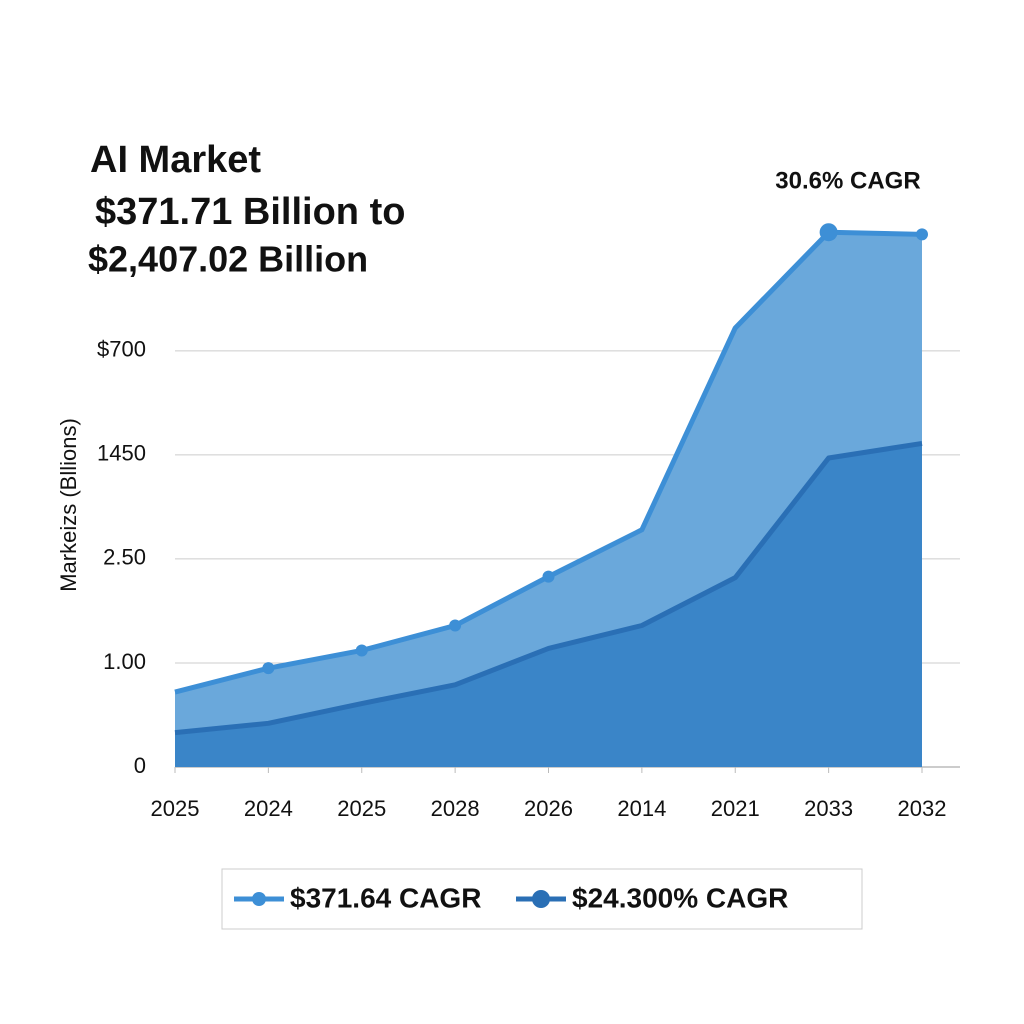 This screenshot has height=1024, width=1024. Describe the element at coordinates (680, 897) in the screenshot. I see `legend-label: $24.300% CAGR` at that location.